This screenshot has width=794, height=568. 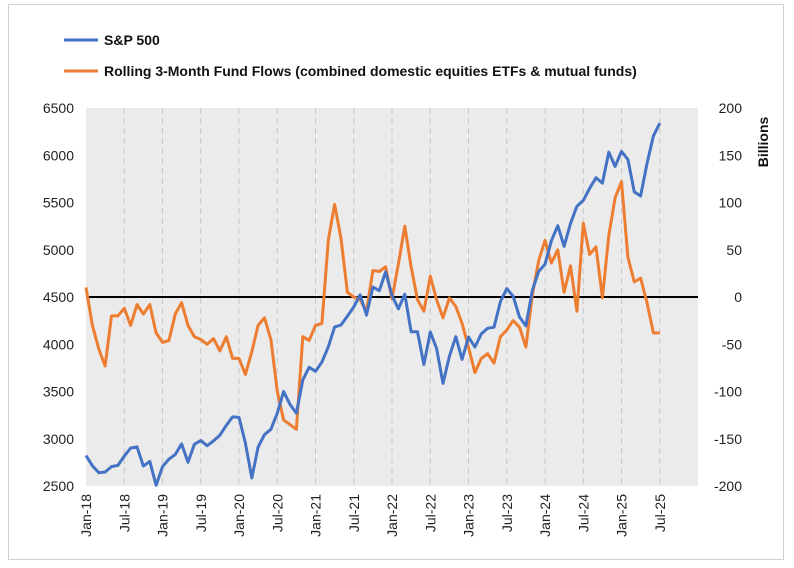 I want to click on legend-sp500-label: S&P 500, so click(x=132, y=40).